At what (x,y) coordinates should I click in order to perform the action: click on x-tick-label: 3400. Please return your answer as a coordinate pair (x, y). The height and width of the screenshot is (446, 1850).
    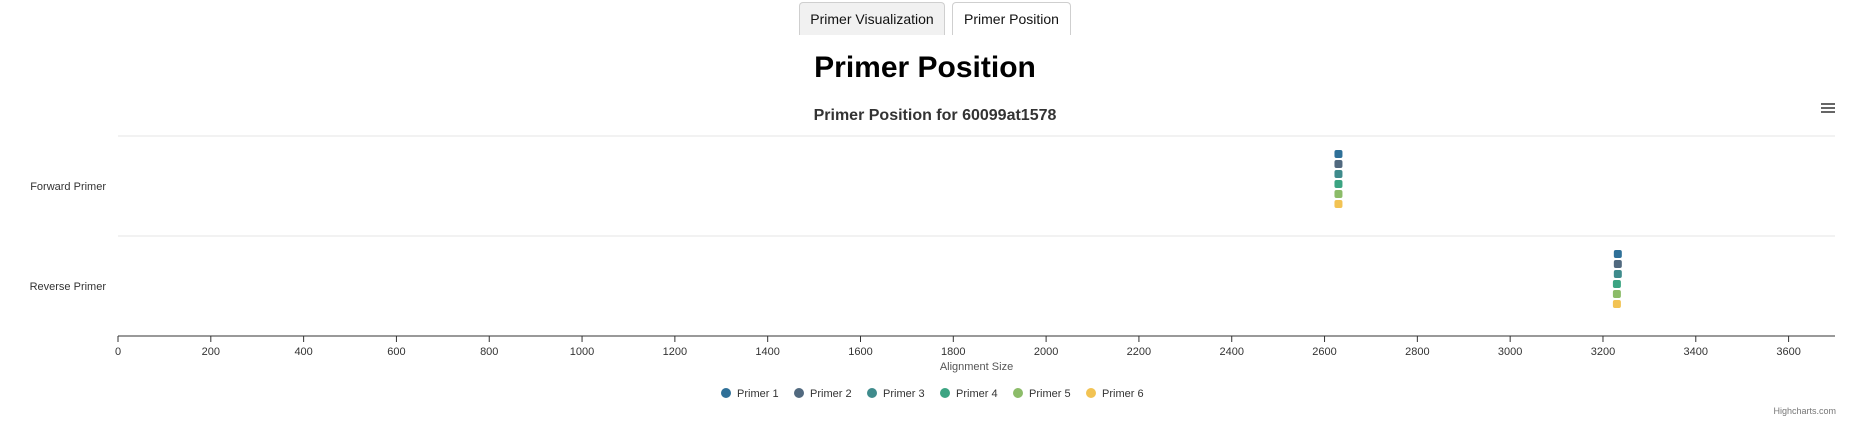
    Looking at the image, I should click on (1696, 352).